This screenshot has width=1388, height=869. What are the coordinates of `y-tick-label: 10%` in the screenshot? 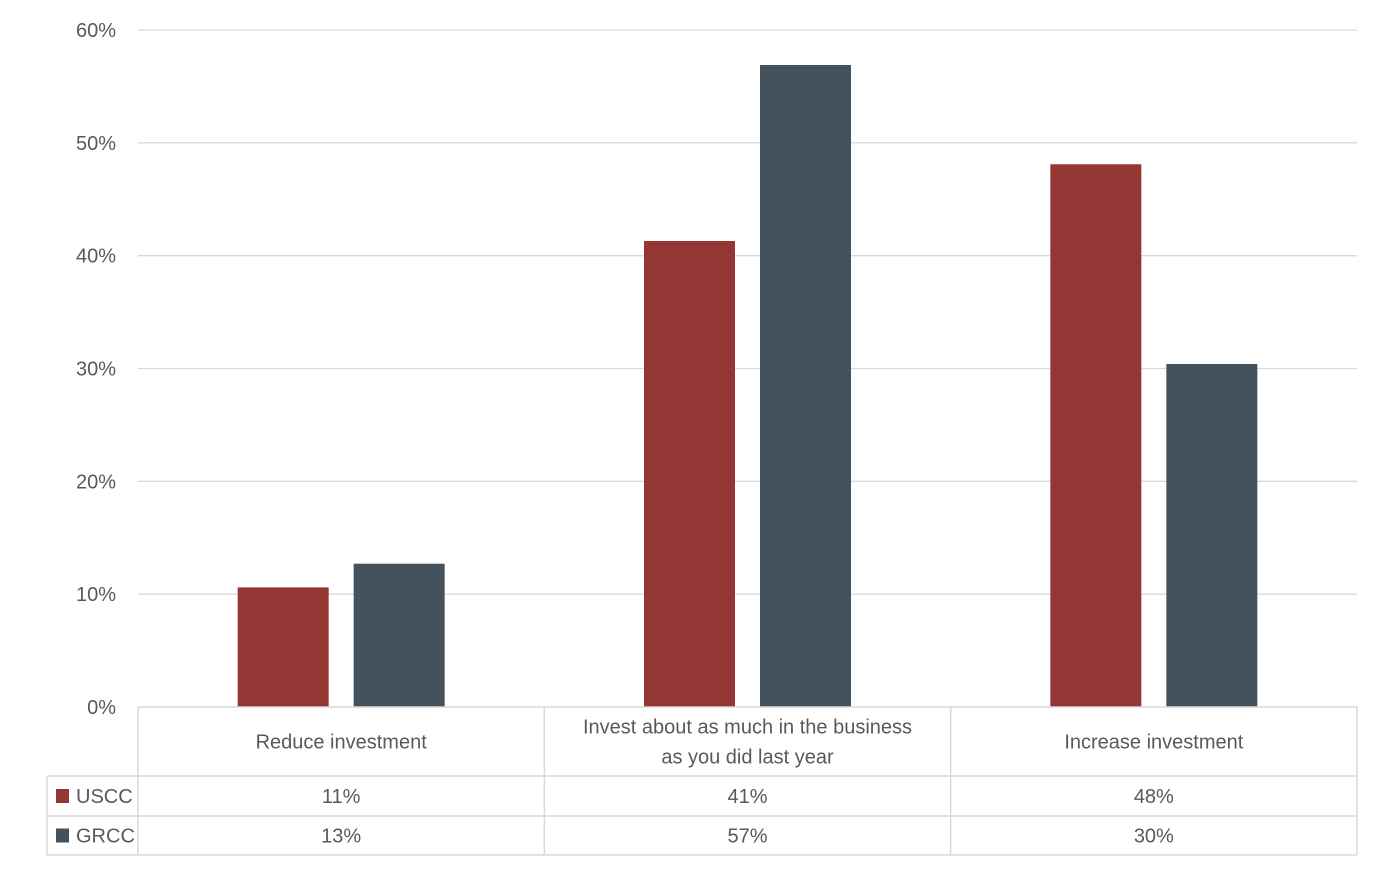 It's located at (96, 595).